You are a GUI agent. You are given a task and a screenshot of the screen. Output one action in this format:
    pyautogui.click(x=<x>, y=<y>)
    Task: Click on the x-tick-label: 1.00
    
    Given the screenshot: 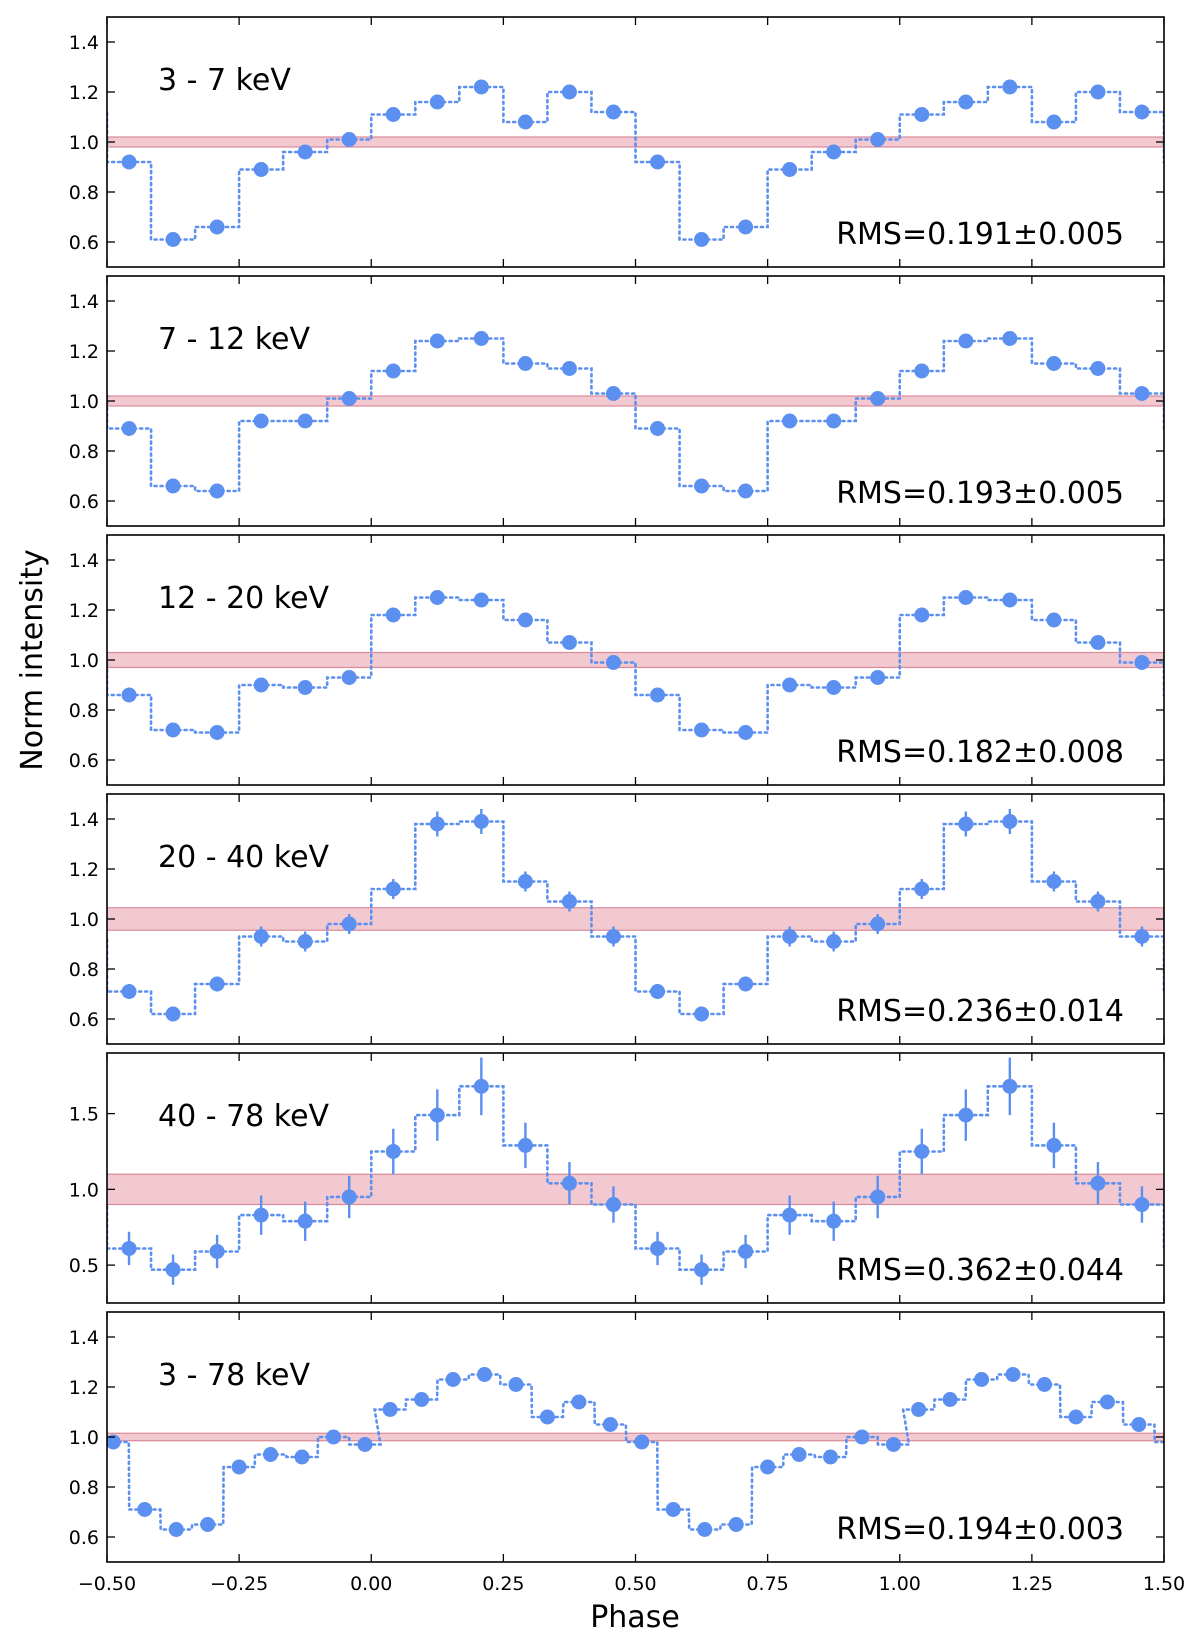 What is the action you would take?
    pyautogui.click(x=900, y=1584)
    